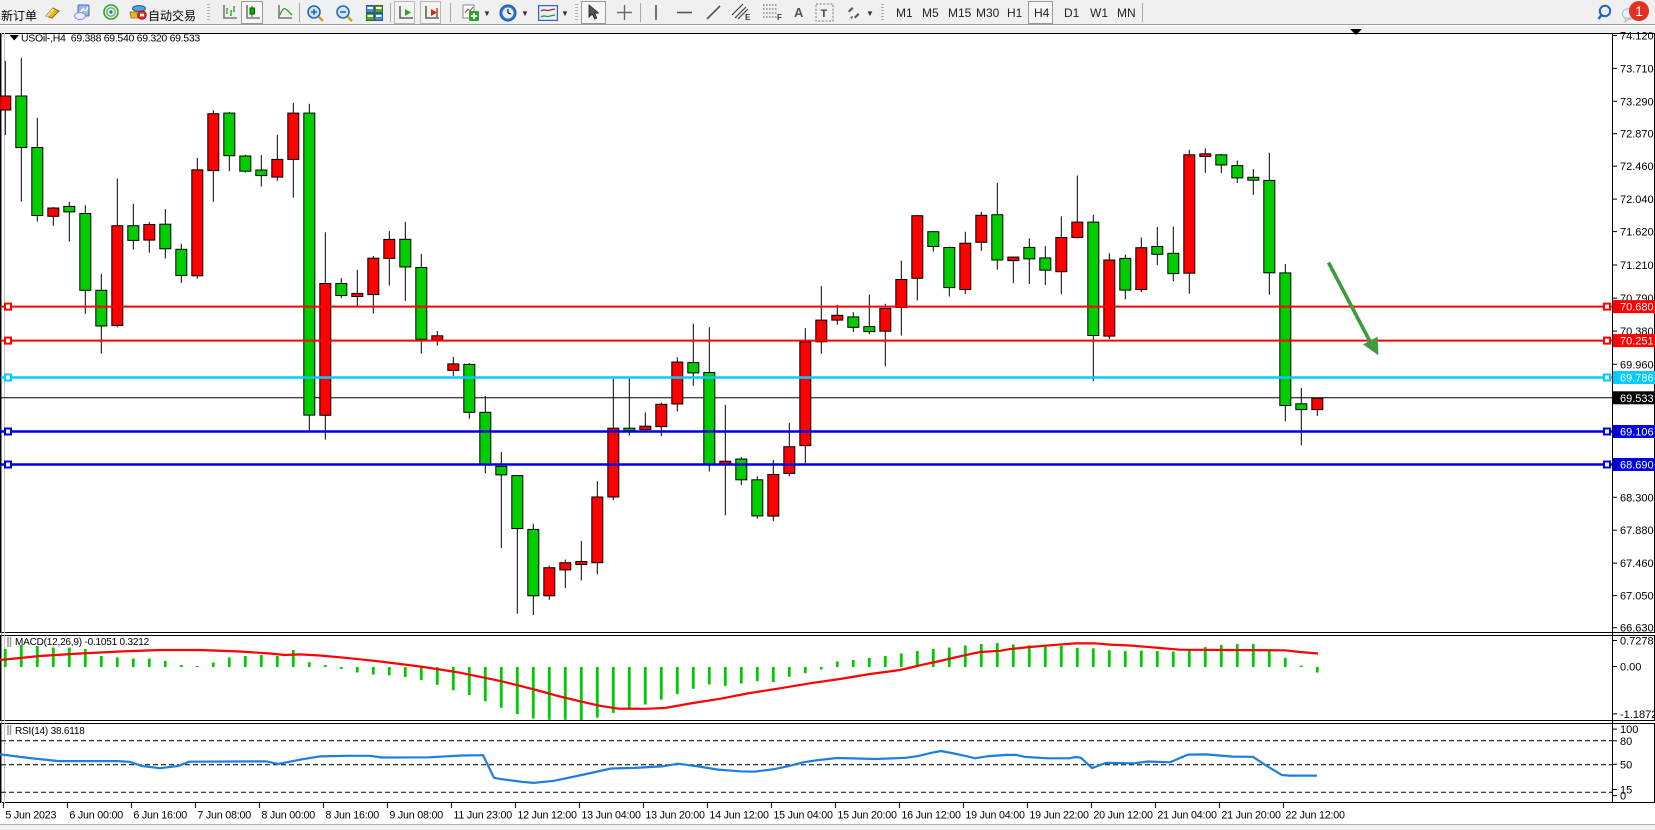 The height and width of the screenshot is (830, 1655). I want to click on svg-text: 71.620, so click(1637, 233).